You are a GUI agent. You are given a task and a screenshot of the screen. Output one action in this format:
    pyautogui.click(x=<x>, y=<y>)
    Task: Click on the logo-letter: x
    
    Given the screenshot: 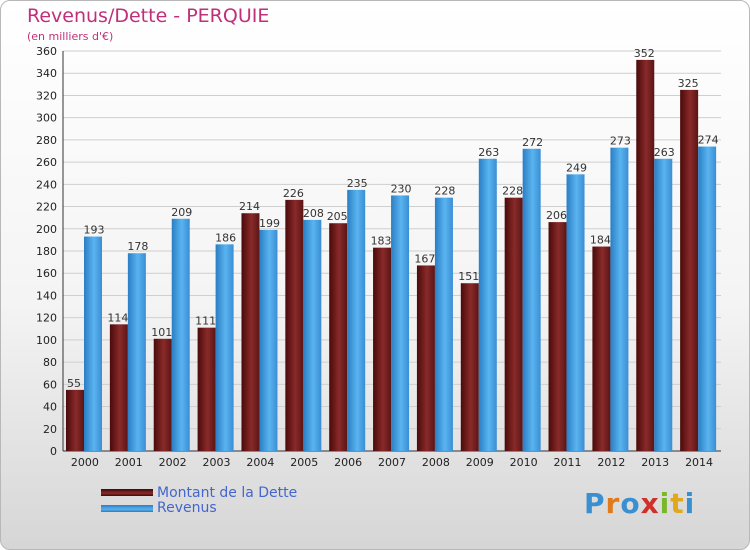 What is the action you would take?
    pyautogui.click(x=650, y=503)
    